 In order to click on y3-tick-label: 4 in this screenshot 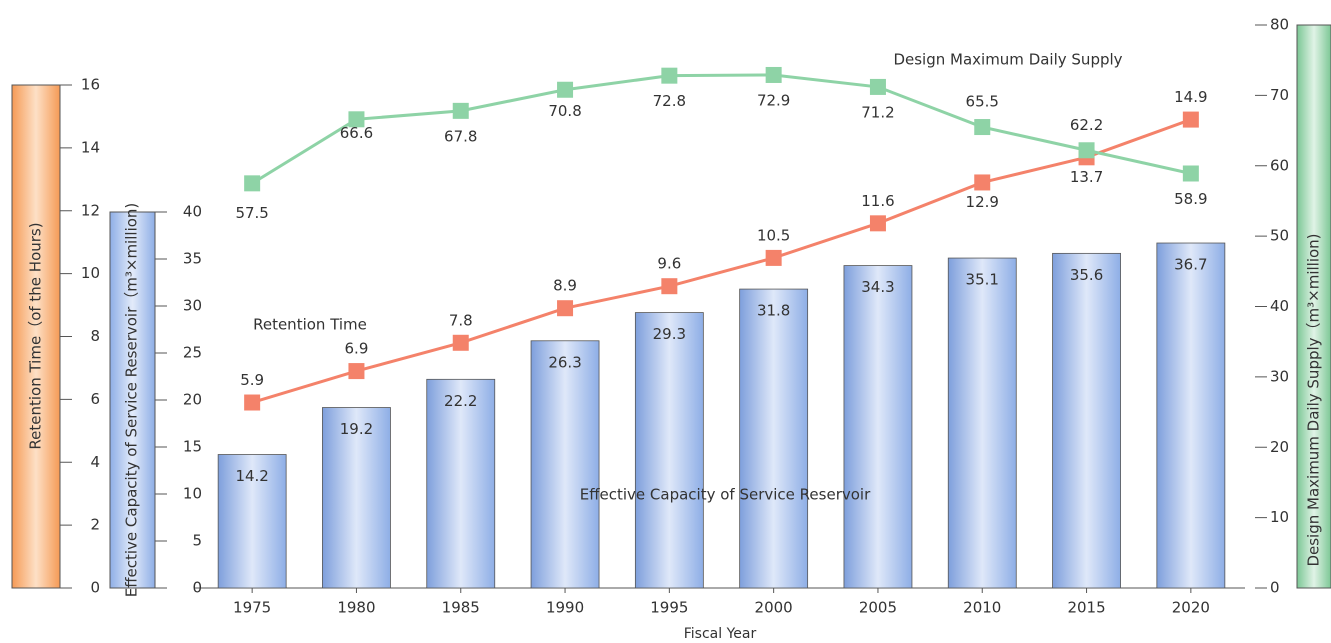, I will do `click(95, 462)`.